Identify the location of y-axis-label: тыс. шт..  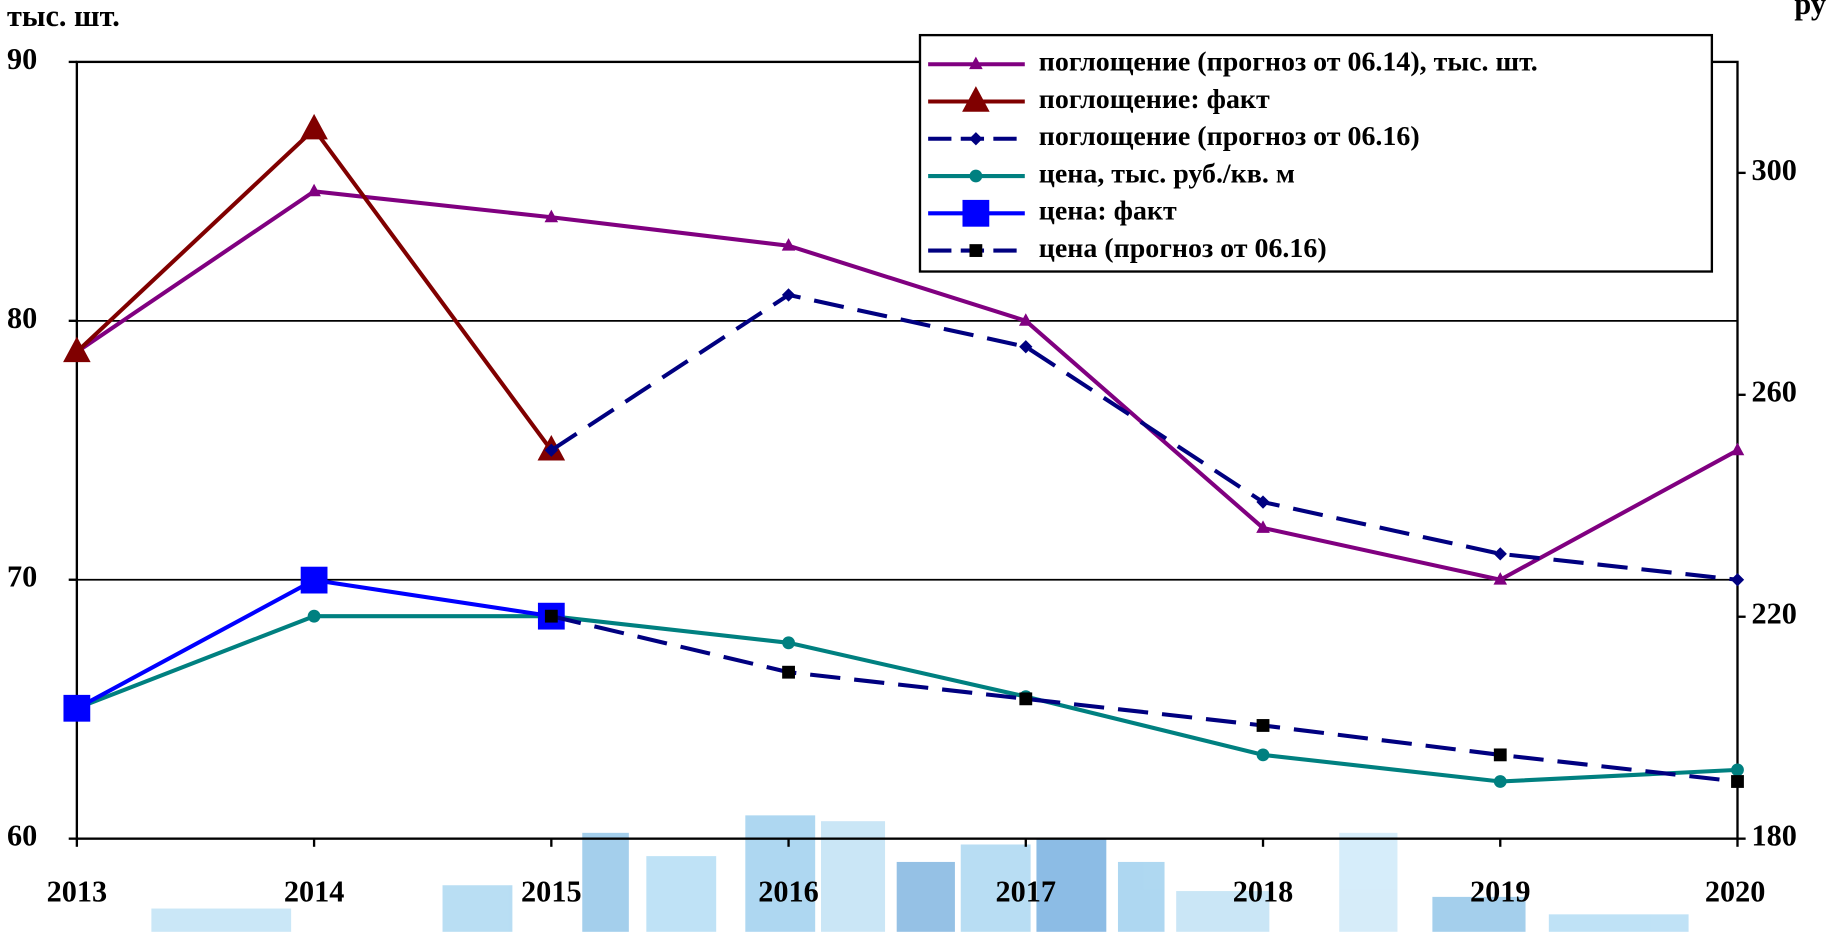
(63, 16).